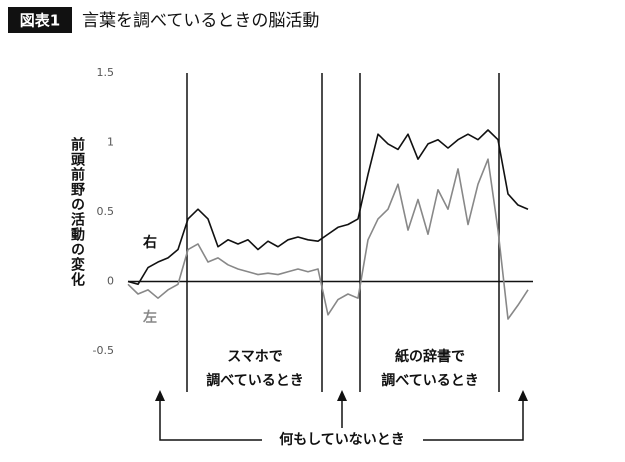 The height and width of the screenshot is (462, 625). I want to click on series-label: 左, so click(149, 317).